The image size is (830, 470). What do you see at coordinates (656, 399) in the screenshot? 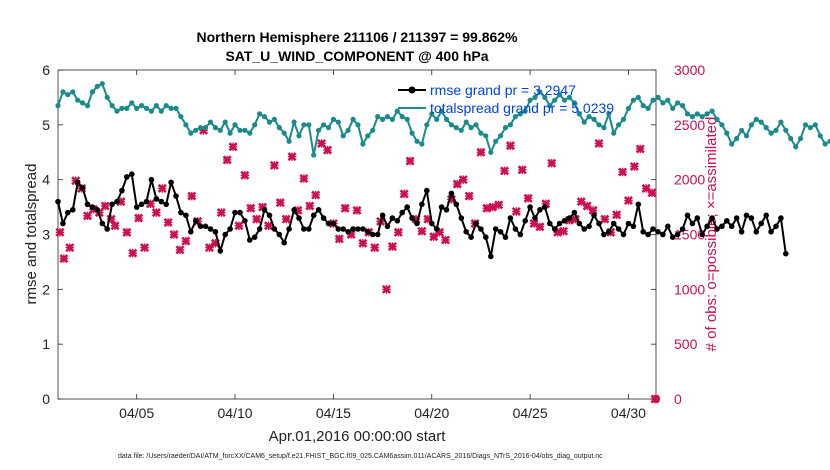
I see `obs-possible-point` at bounding box center [656, 399].